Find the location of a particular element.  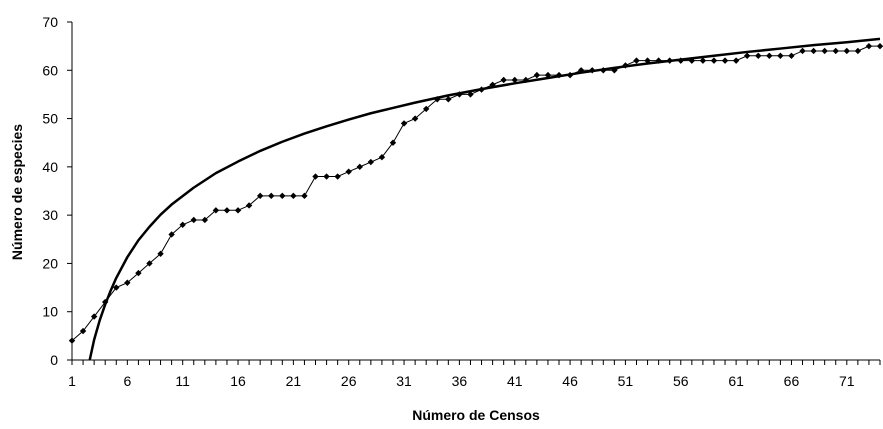

y-ticks: 0 10 20 30 40 50 60 70 is located at coordinates (57, 191).